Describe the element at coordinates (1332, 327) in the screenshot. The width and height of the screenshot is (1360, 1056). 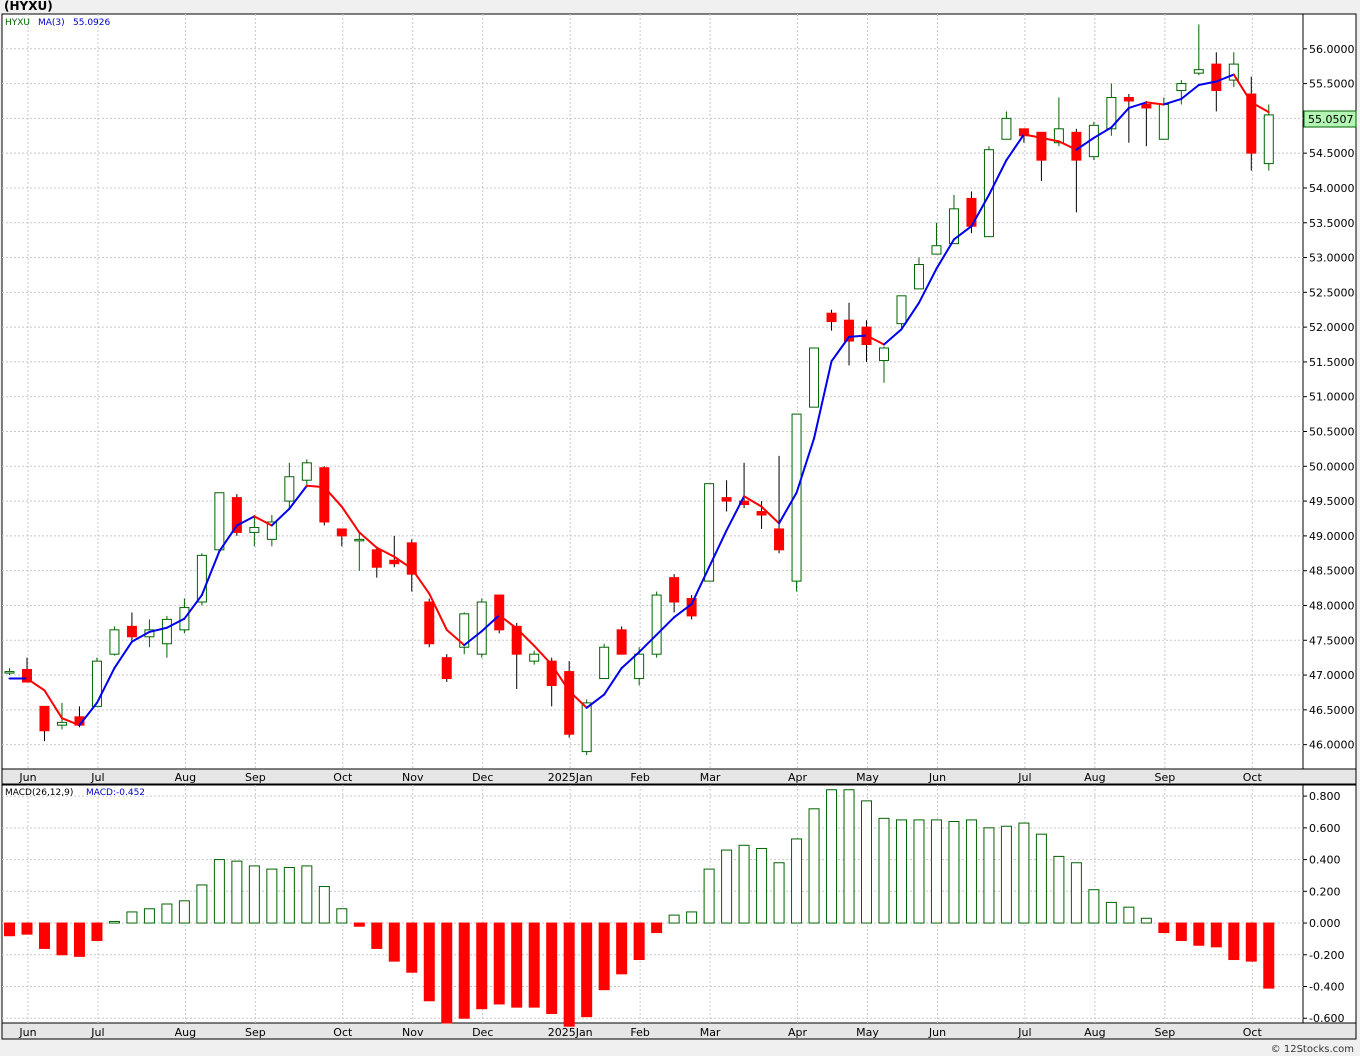
I see `price-tick-label: 52.0000` at that location.